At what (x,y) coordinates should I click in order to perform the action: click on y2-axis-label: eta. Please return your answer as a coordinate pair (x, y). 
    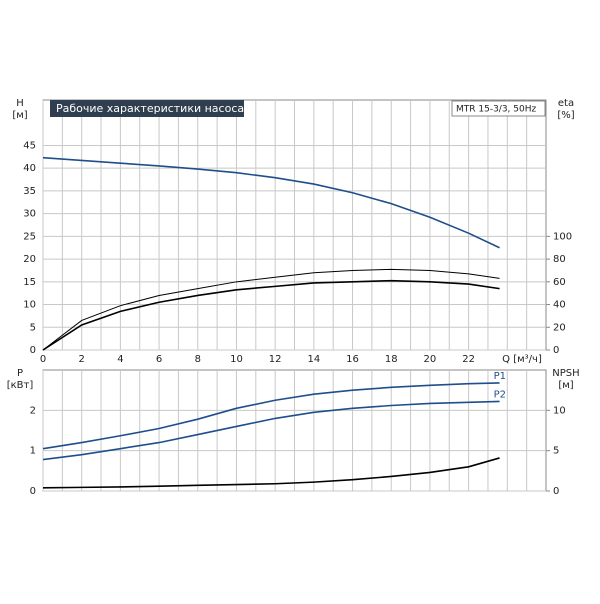
    Looking at the image, I should click on (566, 103).